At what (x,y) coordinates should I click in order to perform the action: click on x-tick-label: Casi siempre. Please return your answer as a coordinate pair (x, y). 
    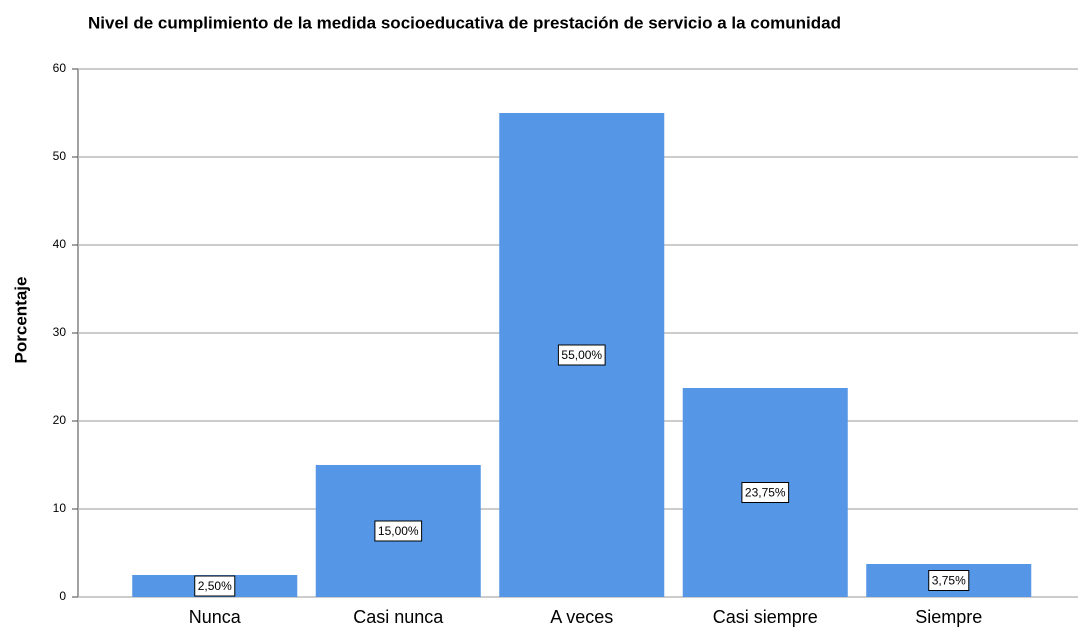
    Looking at the image, I should click on (765, 617).